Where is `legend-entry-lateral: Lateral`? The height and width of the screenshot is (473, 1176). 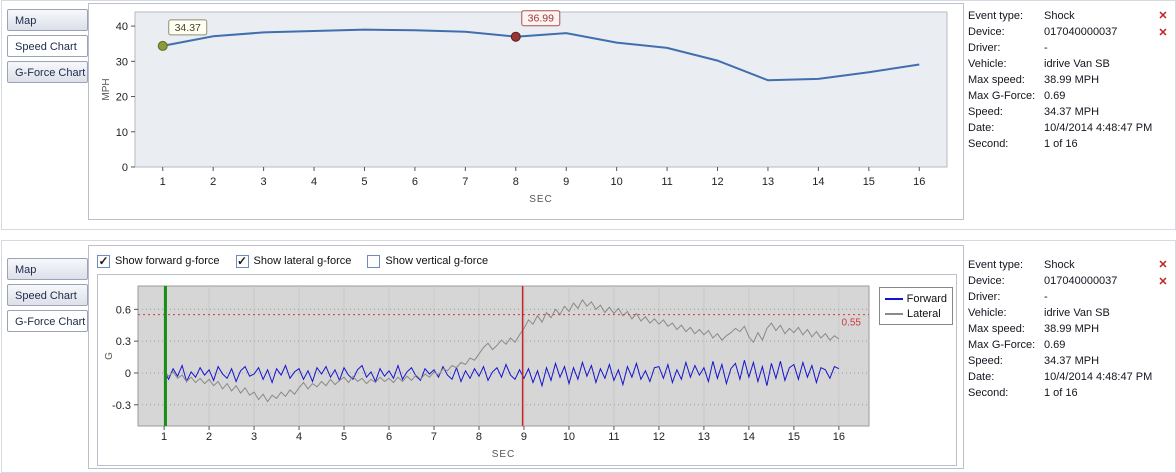
legend-entry-lateral: Lateral is located at coordinates (916, 313).